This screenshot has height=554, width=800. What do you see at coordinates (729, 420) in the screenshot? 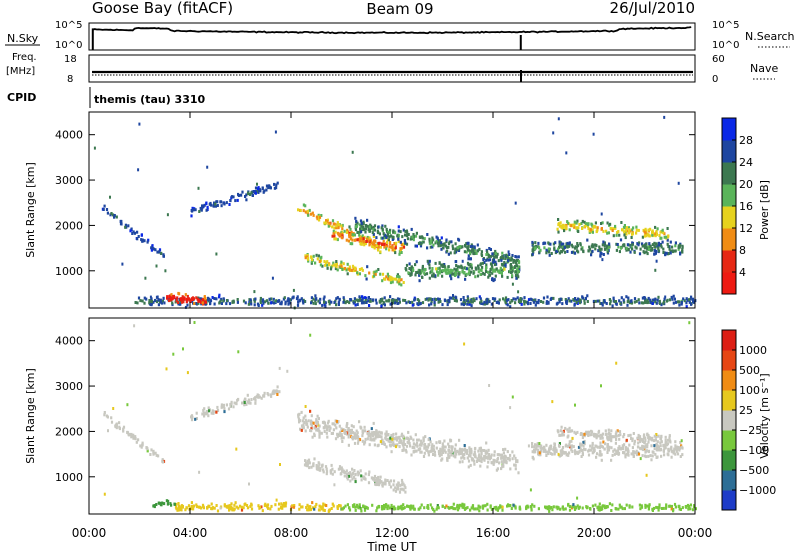
I see `scale-frame` at bounding box center [729, 420].